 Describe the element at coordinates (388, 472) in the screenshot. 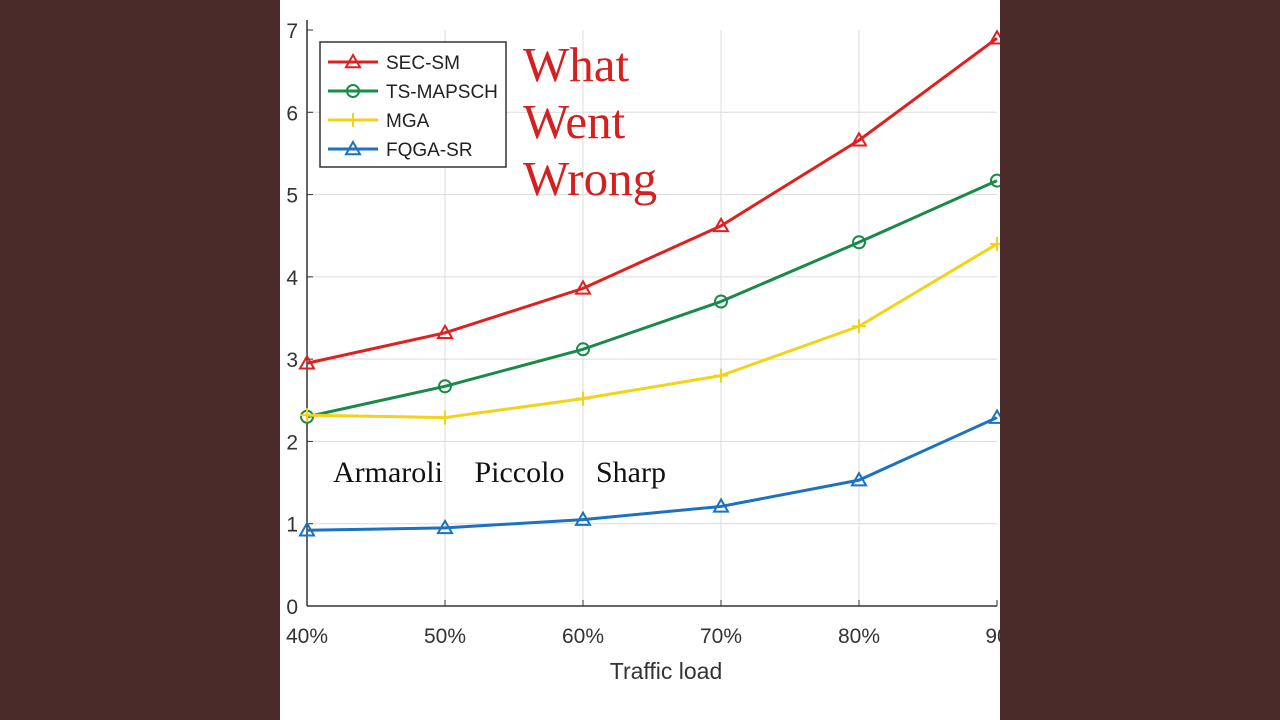

I see `overlay-name: Armaroli` at that location.